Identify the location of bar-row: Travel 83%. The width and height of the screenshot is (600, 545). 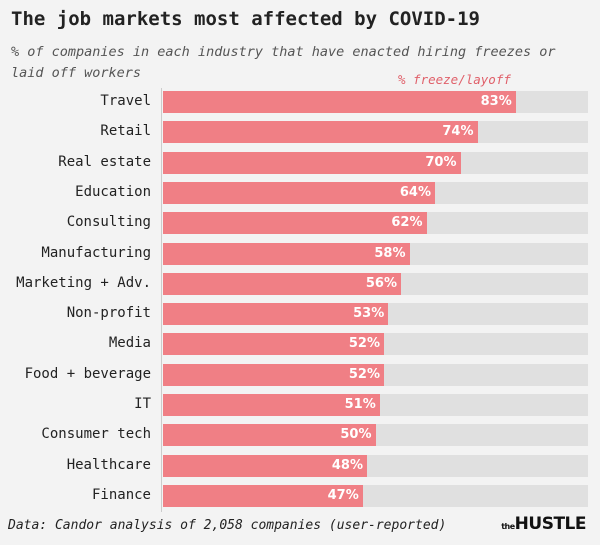
(300, 102).